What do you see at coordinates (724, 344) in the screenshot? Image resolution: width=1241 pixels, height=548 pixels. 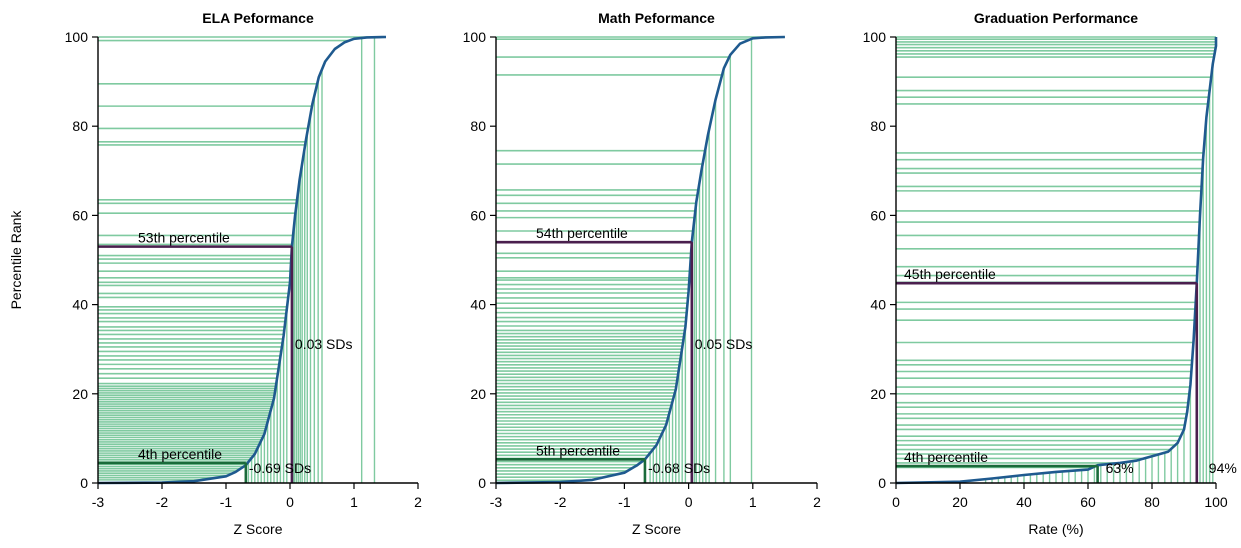 I see `marker-value-label: 0.05 SDs` at bounding box center [724, 344].